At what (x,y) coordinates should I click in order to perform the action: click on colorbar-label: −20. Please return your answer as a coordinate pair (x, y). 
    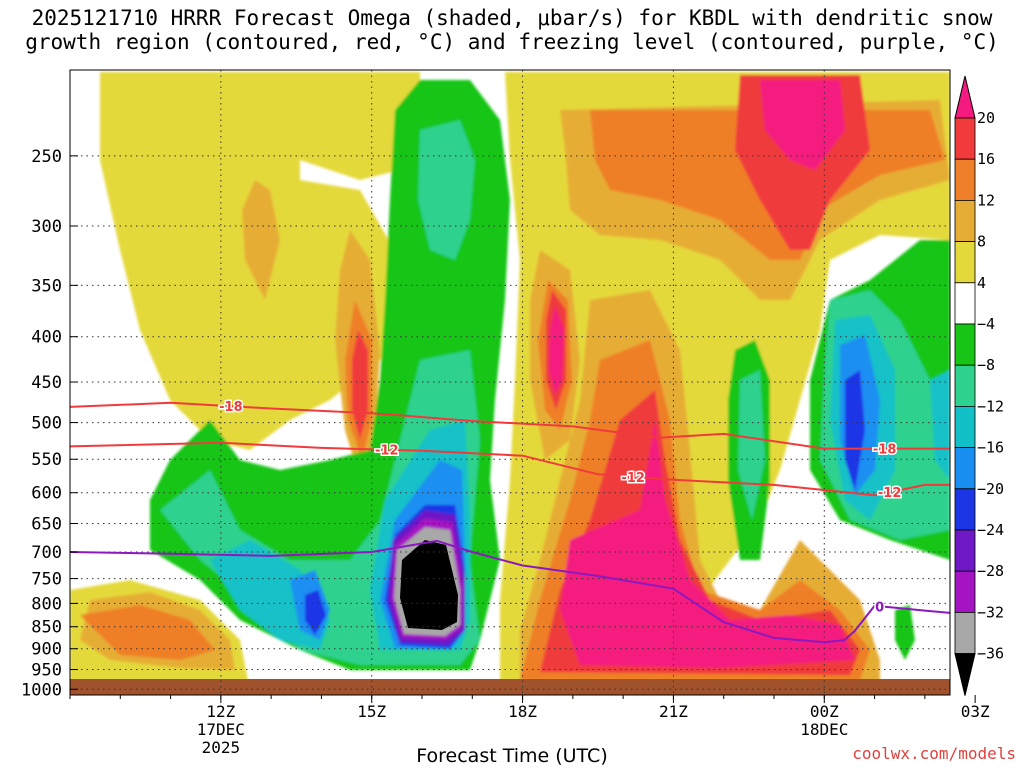
    Looking at the image, I should click on (990, 489).